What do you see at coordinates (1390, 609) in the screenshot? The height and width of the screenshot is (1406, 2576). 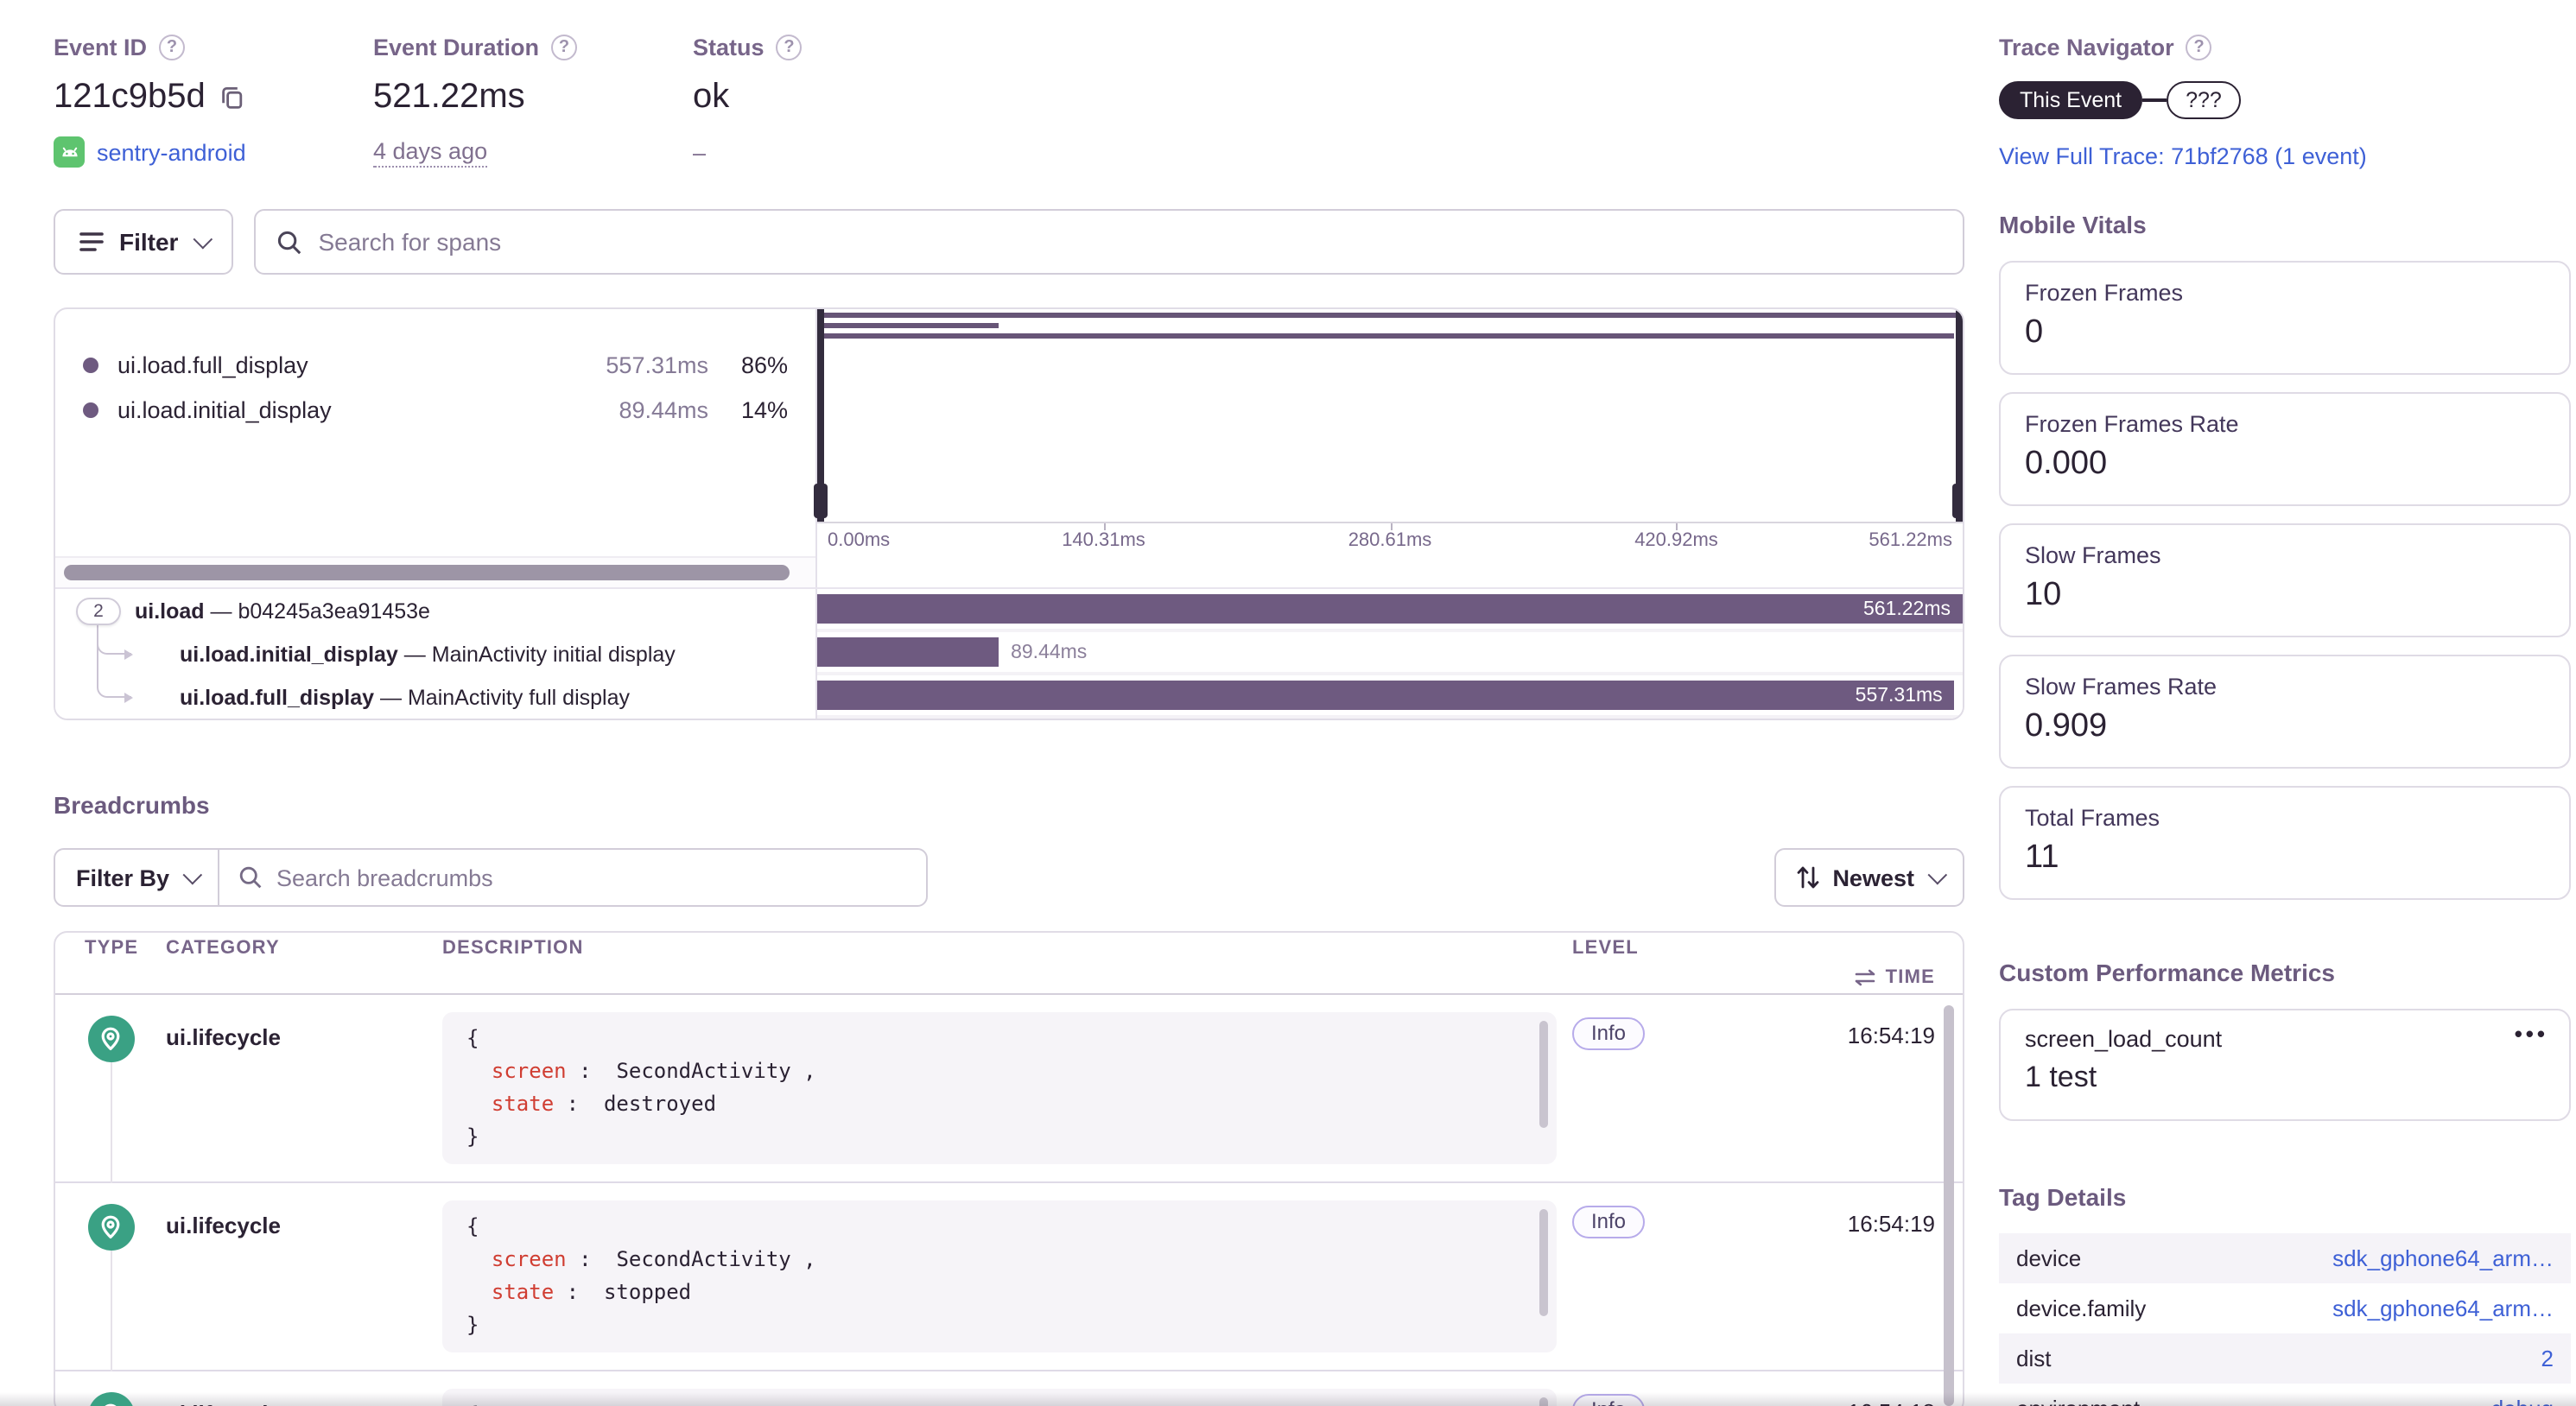 I see `span-bar: 561.22ms` at bounding box center [1390, 609].